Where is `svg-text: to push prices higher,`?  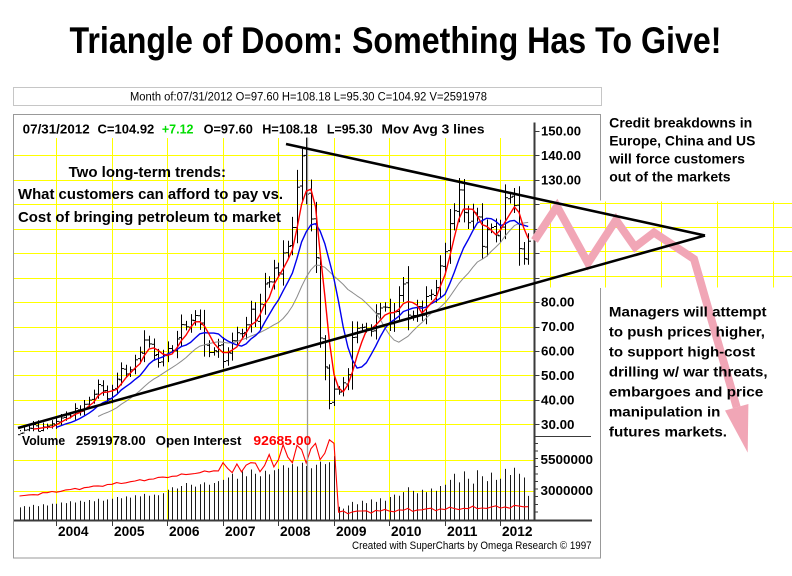
svg-text: to push prices higher, is located at coordinates (687, 332).